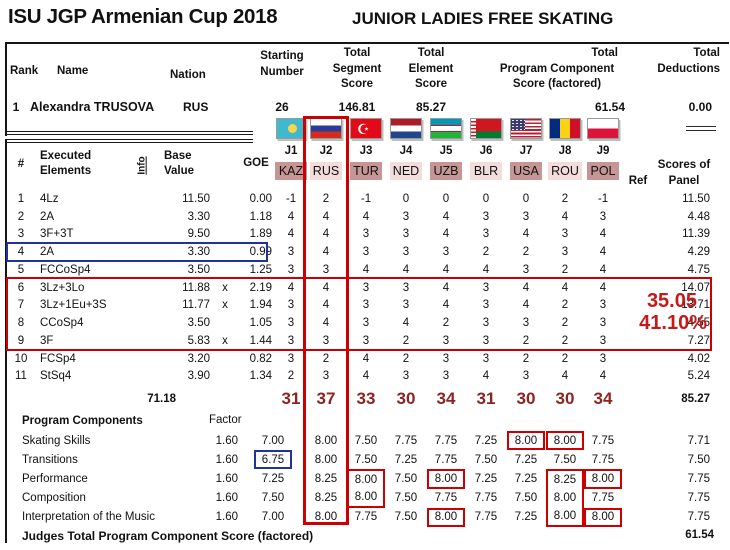 The height and width of the screenshot is (550, 730). Describe the element at coordinates (701, 128) in the screenshot. I see `referee-flag-placeholder-icon` at that location.